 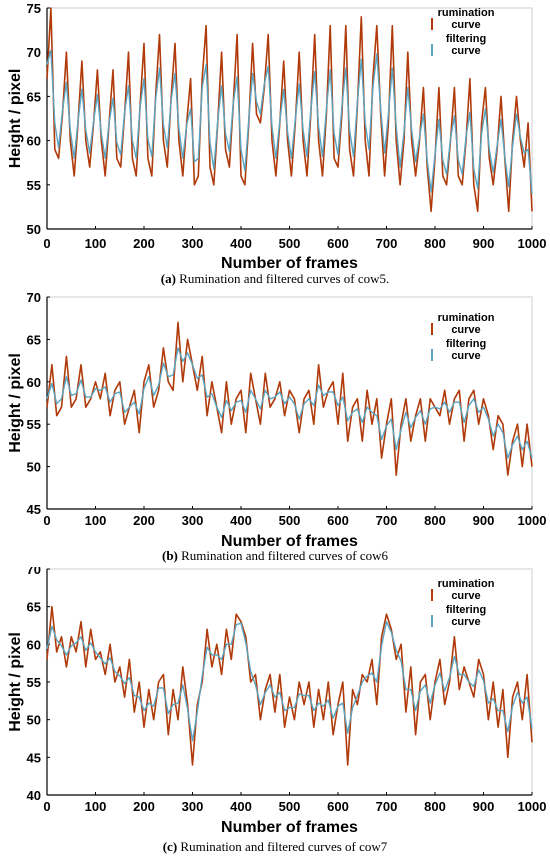 I want to click on legend-label-line-c-0-1: curve, so click(x=465, y=596).